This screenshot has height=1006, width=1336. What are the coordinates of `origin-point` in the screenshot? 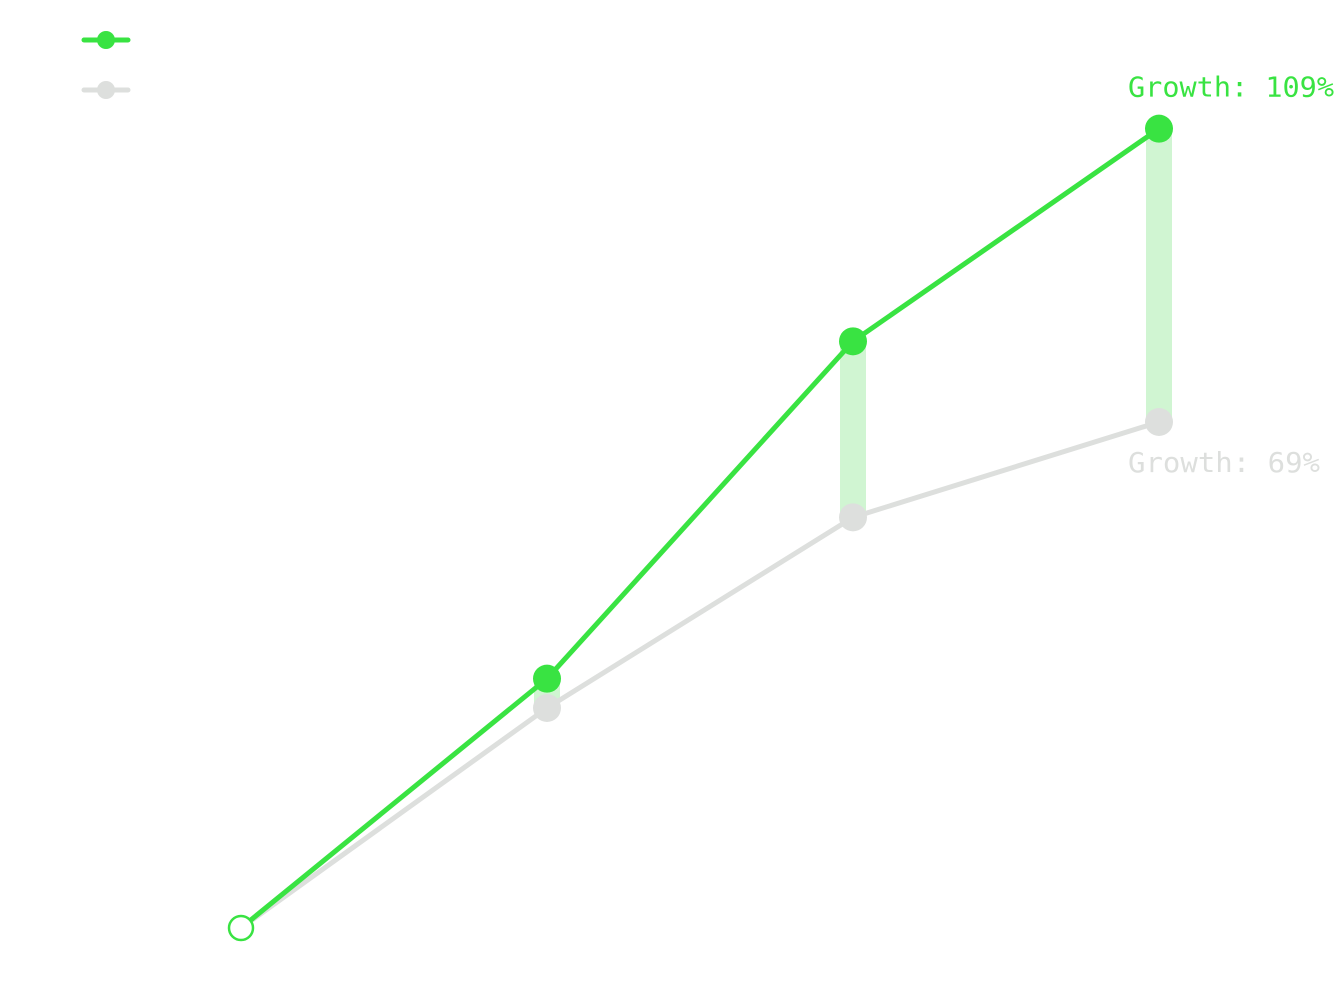 It's located at (241, 928).